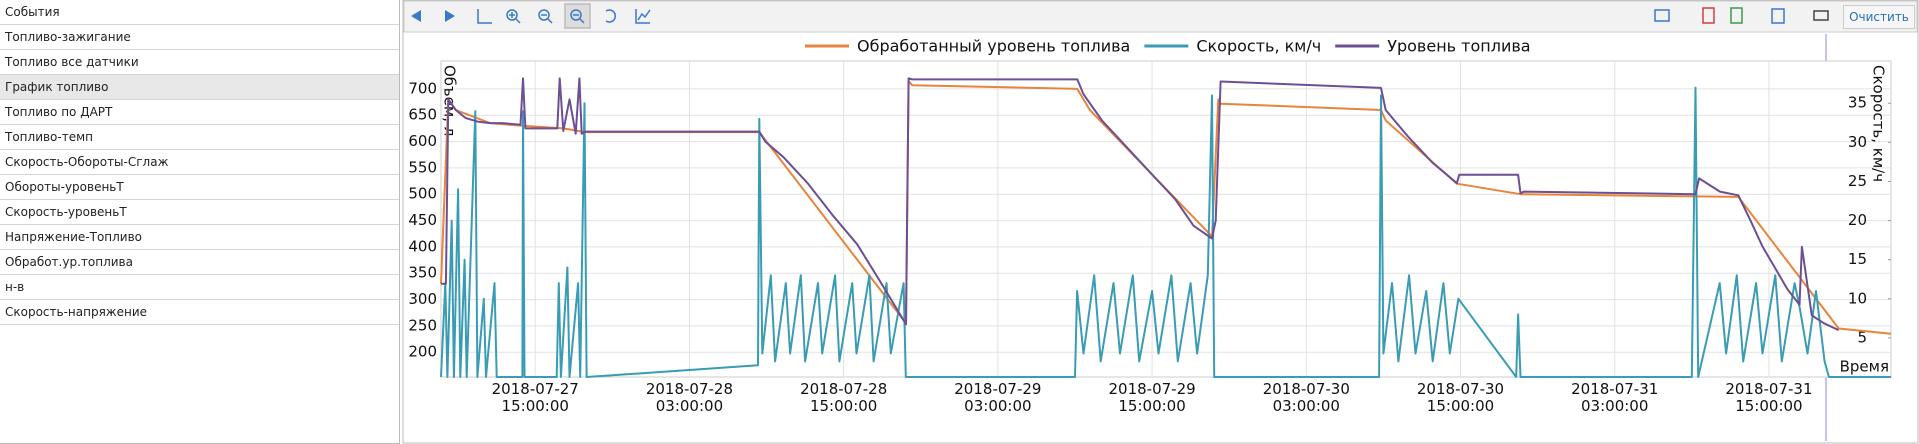 The image size is (1919, 444). Describe the element at coordinates (1769, 397) in the screenshot. I see `x-tick-label: 2018-07-31 15:00:00` at that location.